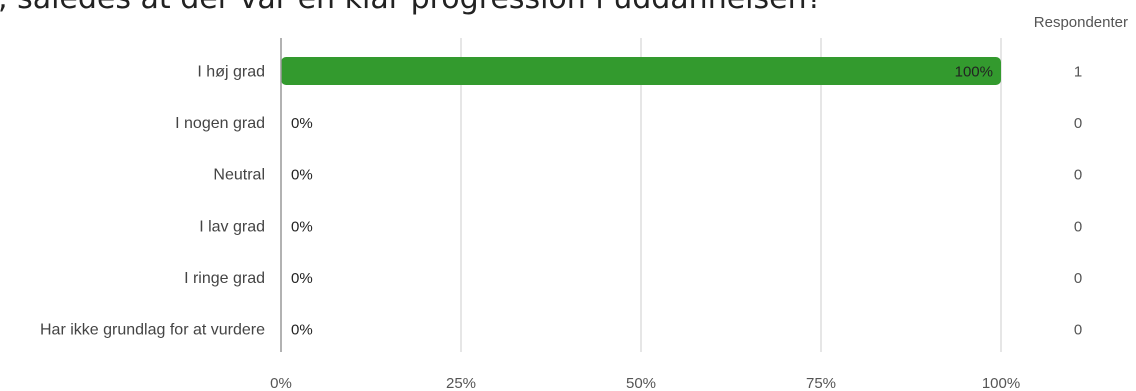 The height and width of the screenshot is (391, 1136). What do you see at coordinates (239, 175) in the screenshot?
I see `category-label: Neutral` at bounding box center [239, 175].